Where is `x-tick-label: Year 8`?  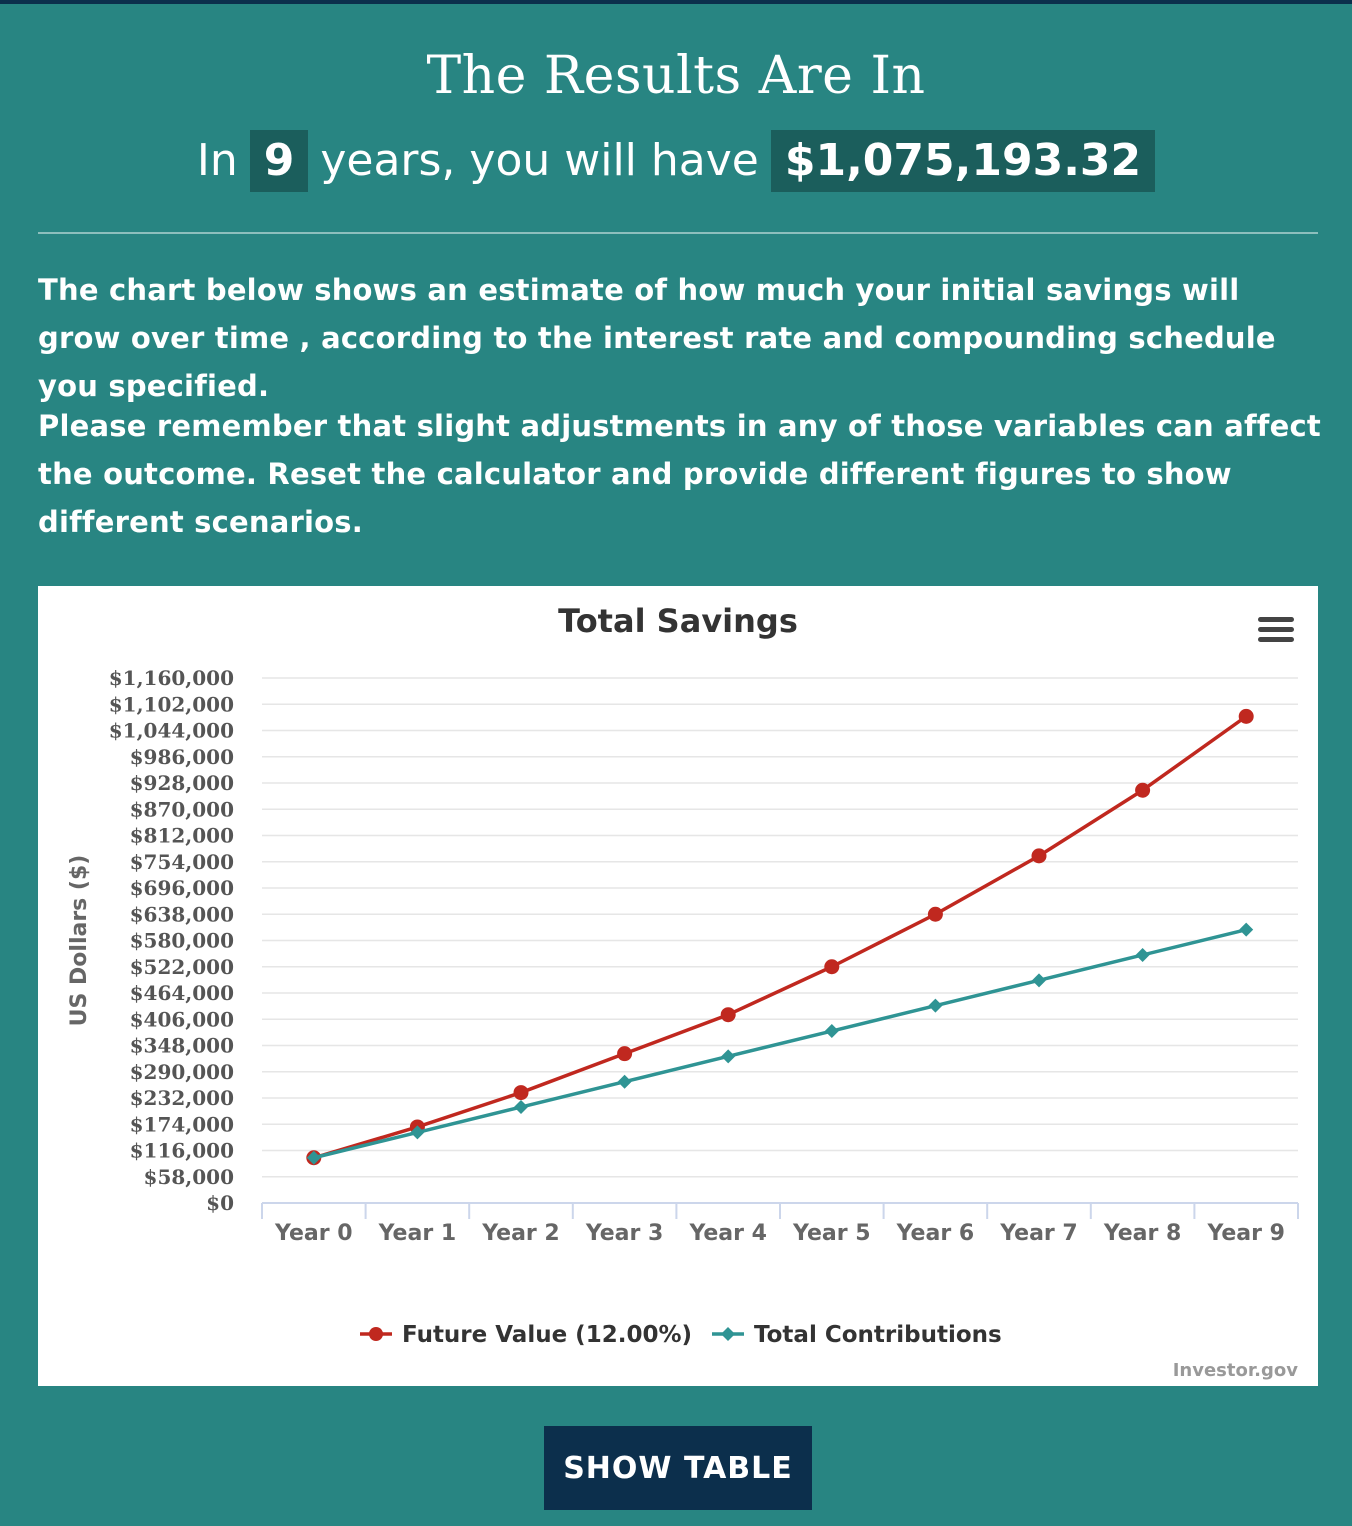 x-tick-label: Year 8 is located at coordinates (1142, 1233).